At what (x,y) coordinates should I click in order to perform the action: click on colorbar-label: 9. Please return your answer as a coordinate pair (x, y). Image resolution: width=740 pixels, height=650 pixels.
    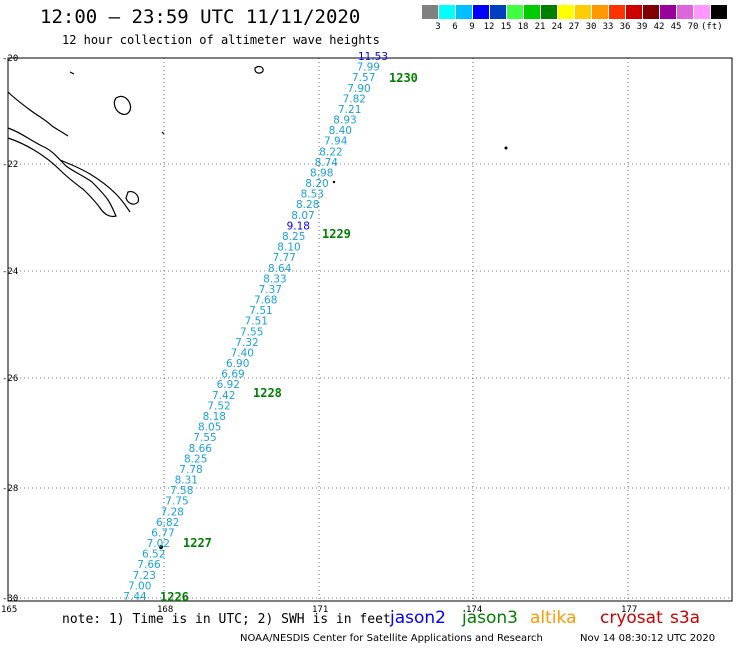
    Looking at the image, I should click on (472, 27).